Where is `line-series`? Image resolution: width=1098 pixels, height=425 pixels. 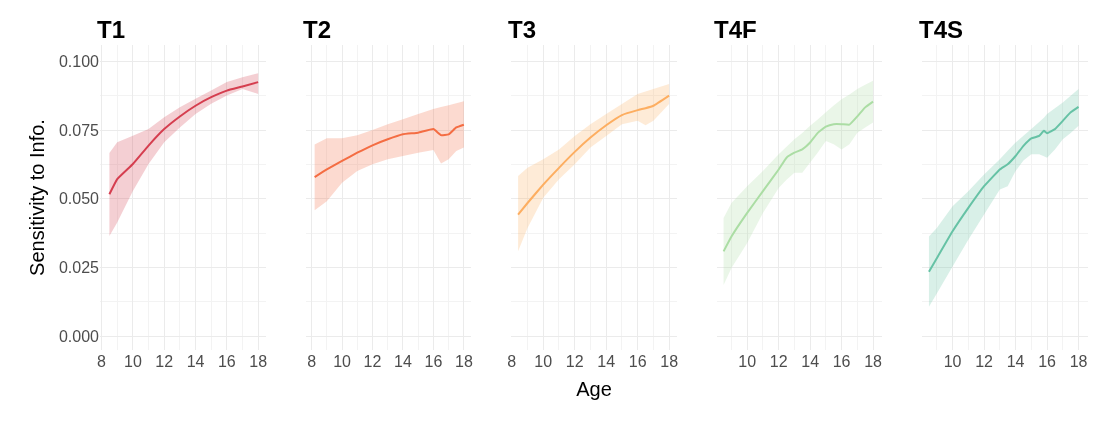
line-series is located at coordinates (184, 138).